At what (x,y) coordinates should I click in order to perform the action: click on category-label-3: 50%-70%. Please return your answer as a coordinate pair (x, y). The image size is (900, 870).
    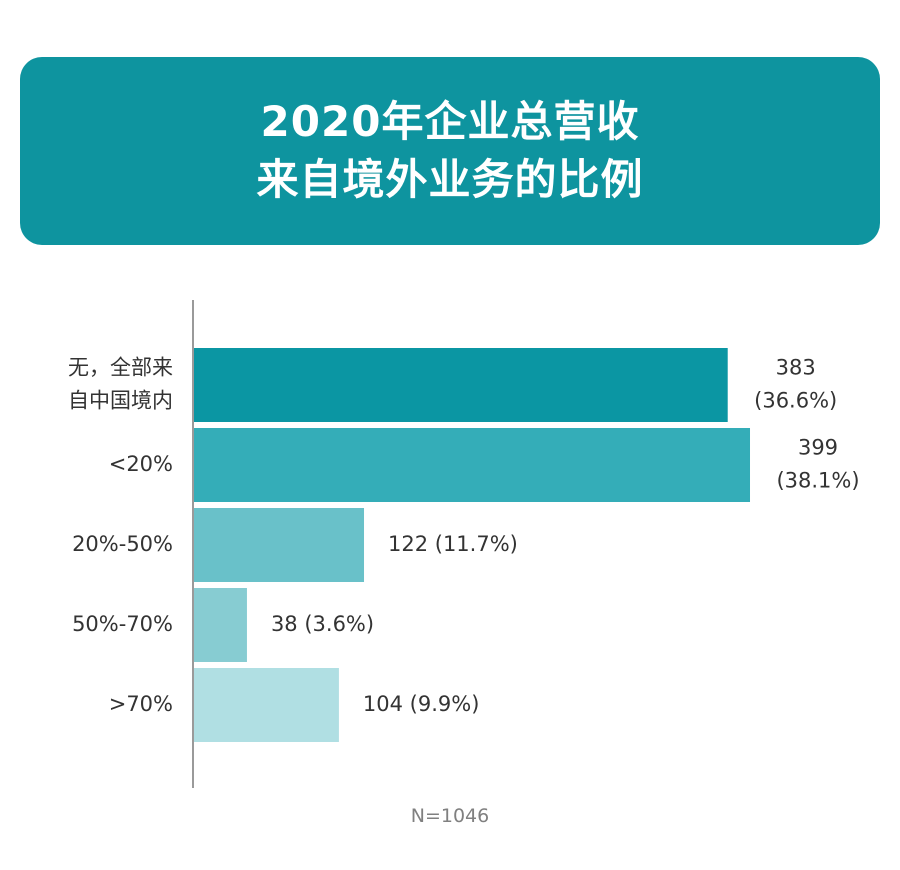
    Looking at the image, I should click on (122, 624).